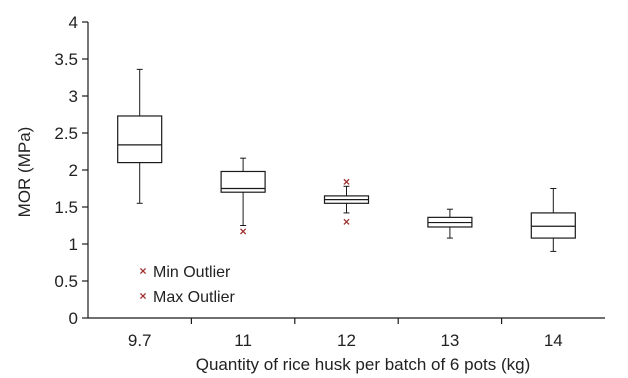  I want to click on y-tick-label: 1, so click(73, 244).